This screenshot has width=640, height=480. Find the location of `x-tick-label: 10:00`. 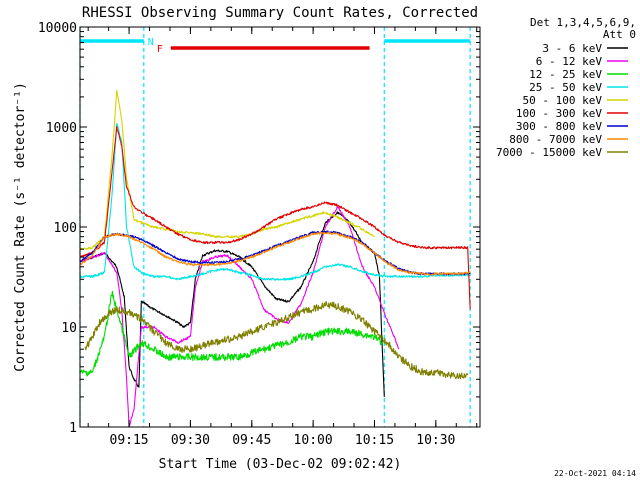

x-tick-label: 10:00 is located at coordinates (313, 440).